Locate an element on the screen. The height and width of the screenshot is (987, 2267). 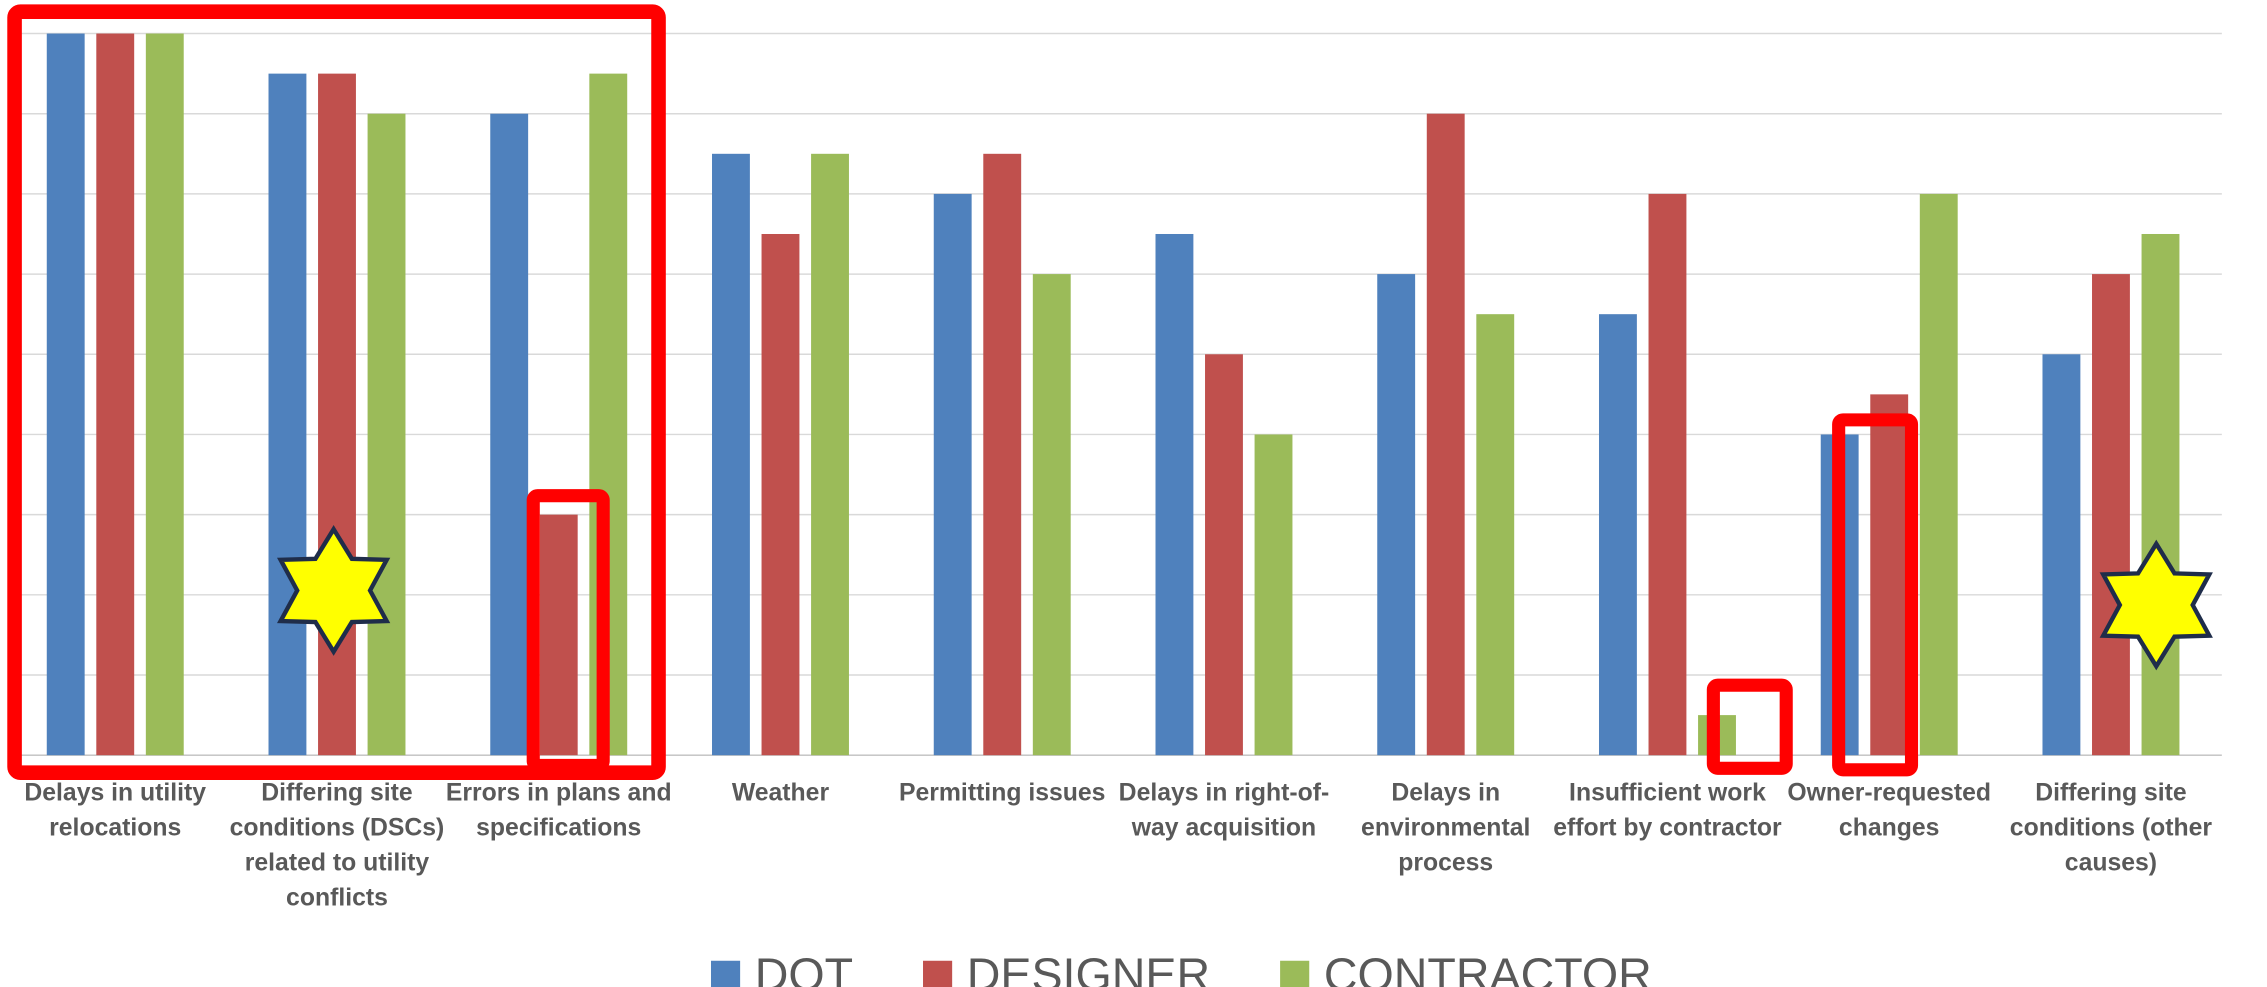
x-tick-label: Weather is located at coordinates (780, 792).